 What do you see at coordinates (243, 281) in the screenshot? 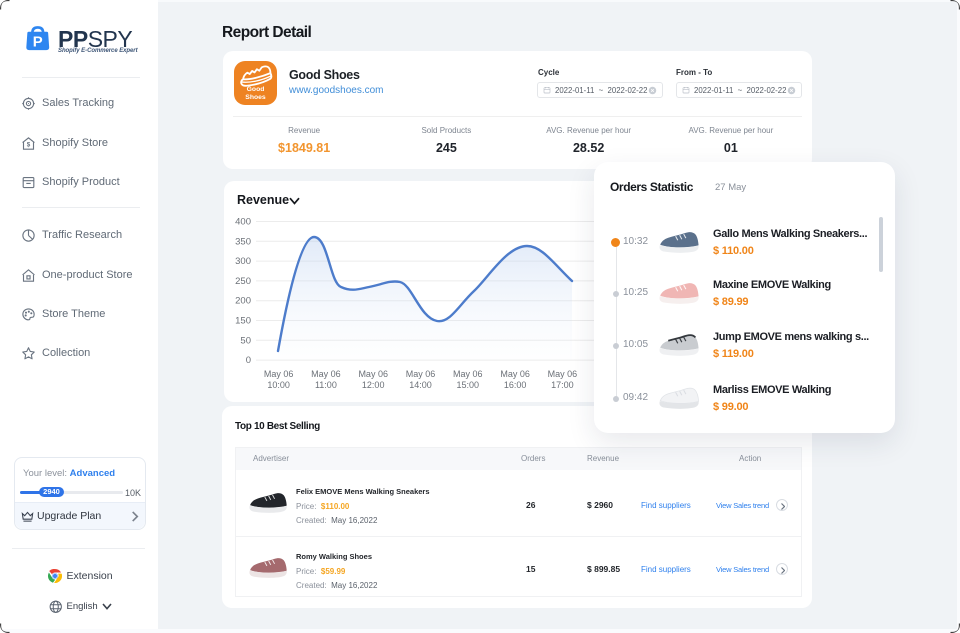
I see `svg-text: 250` at bounding box center [243, 281].